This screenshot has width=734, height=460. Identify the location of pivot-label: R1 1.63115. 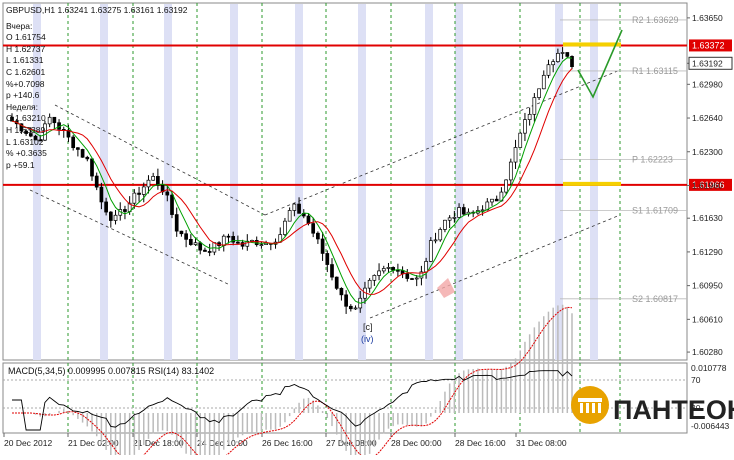
(655, 71).